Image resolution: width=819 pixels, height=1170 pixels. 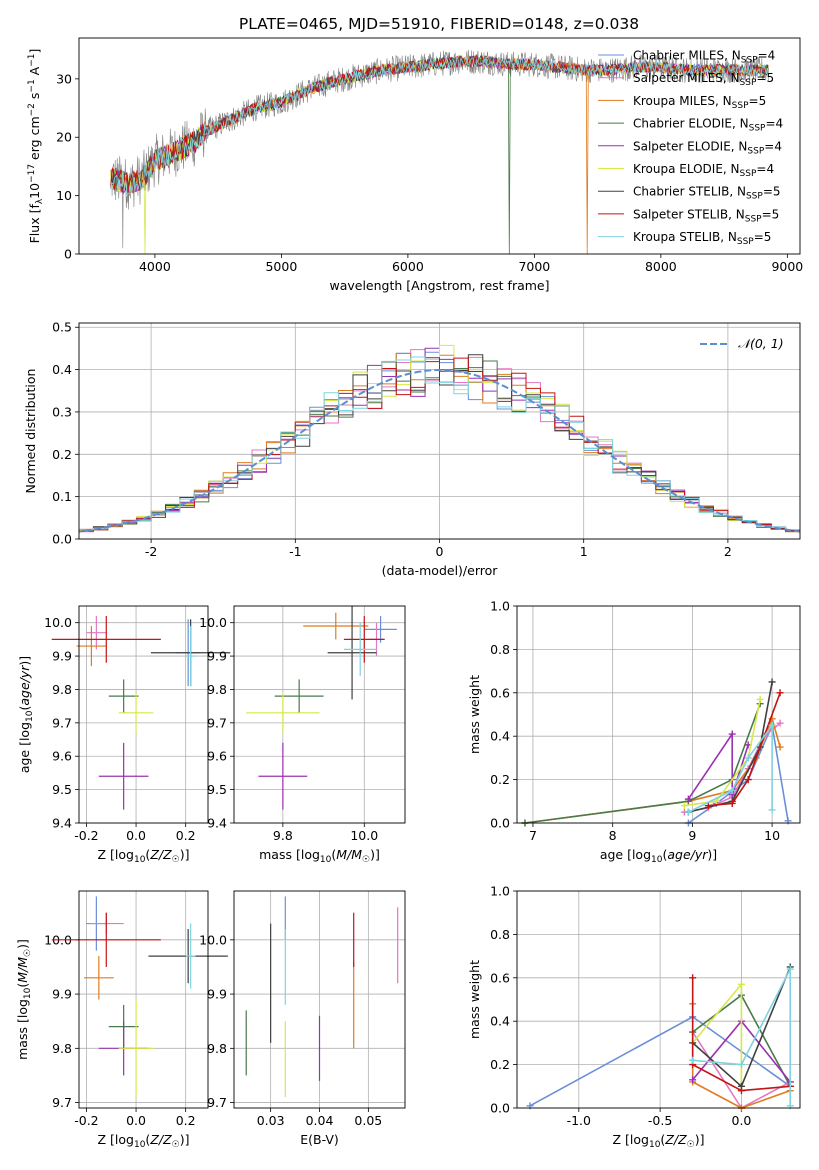 I want to click on age-metal-axes: -0.2 0.0 0.2 9.4 9.5 9.6 9.7 9.8 9.9 10.0, so click(x=126, y=724).